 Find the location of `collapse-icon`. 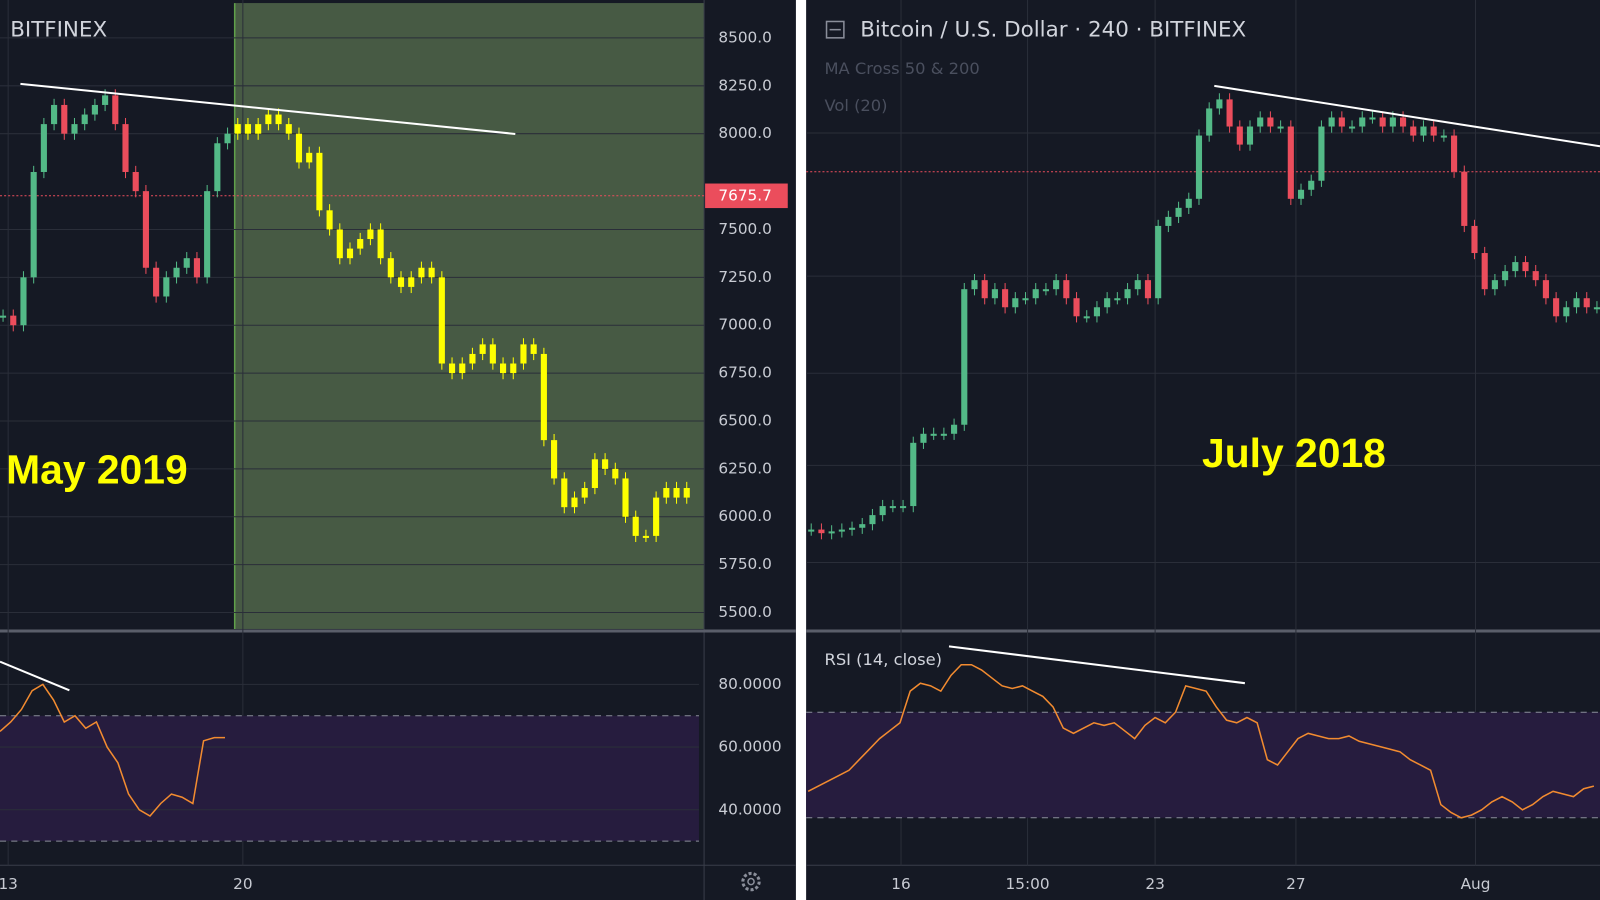

collapse-icon is located at coordinates (835, 29).